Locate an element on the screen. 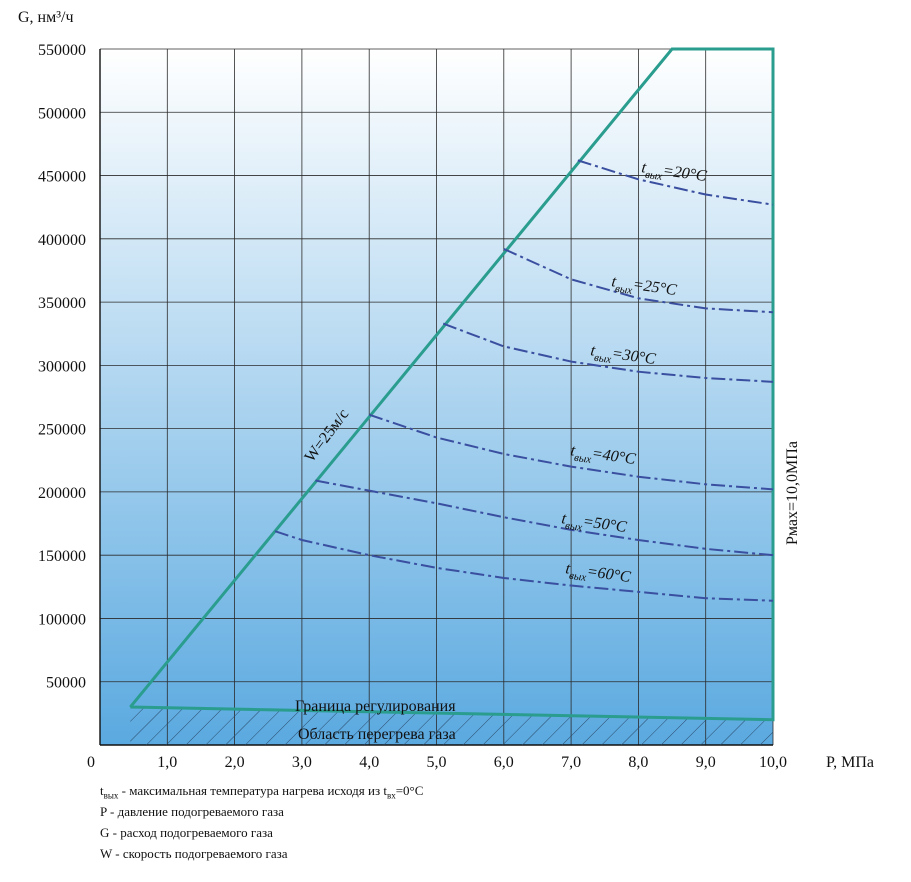  legend-row: W - скорость подогреваемого газа is located at coordinates (194, 853).